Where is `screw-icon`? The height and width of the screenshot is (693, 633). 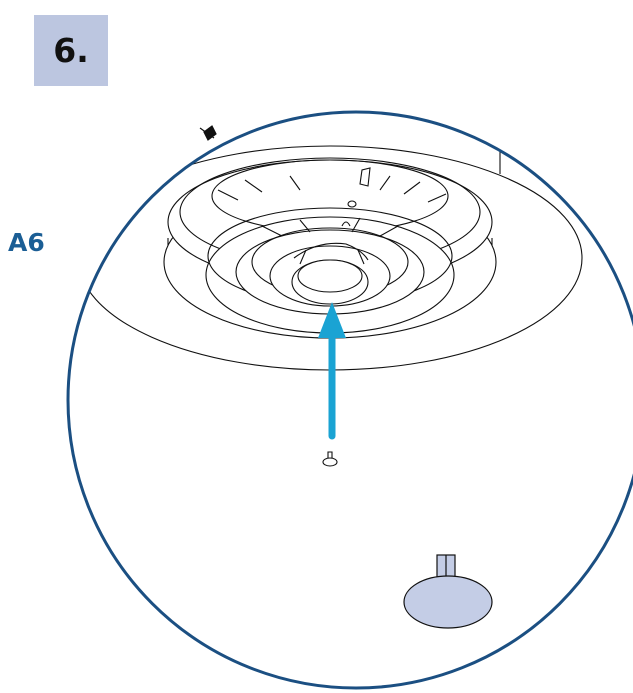 screw-icon is located at coordinates (208, 133).